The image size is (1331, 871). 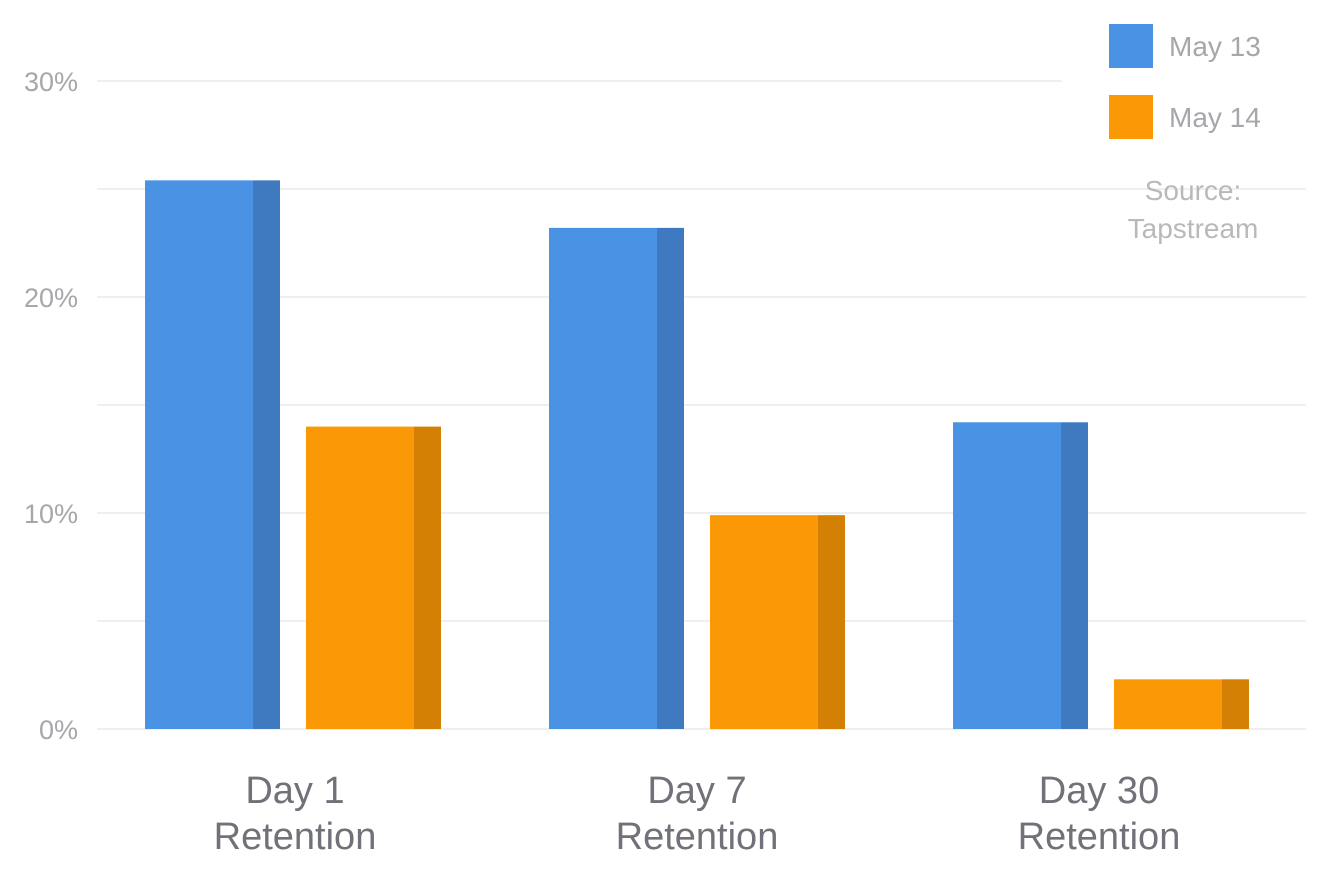 I want to click on y-tick-label: 20%, so click(x=51, y=298).